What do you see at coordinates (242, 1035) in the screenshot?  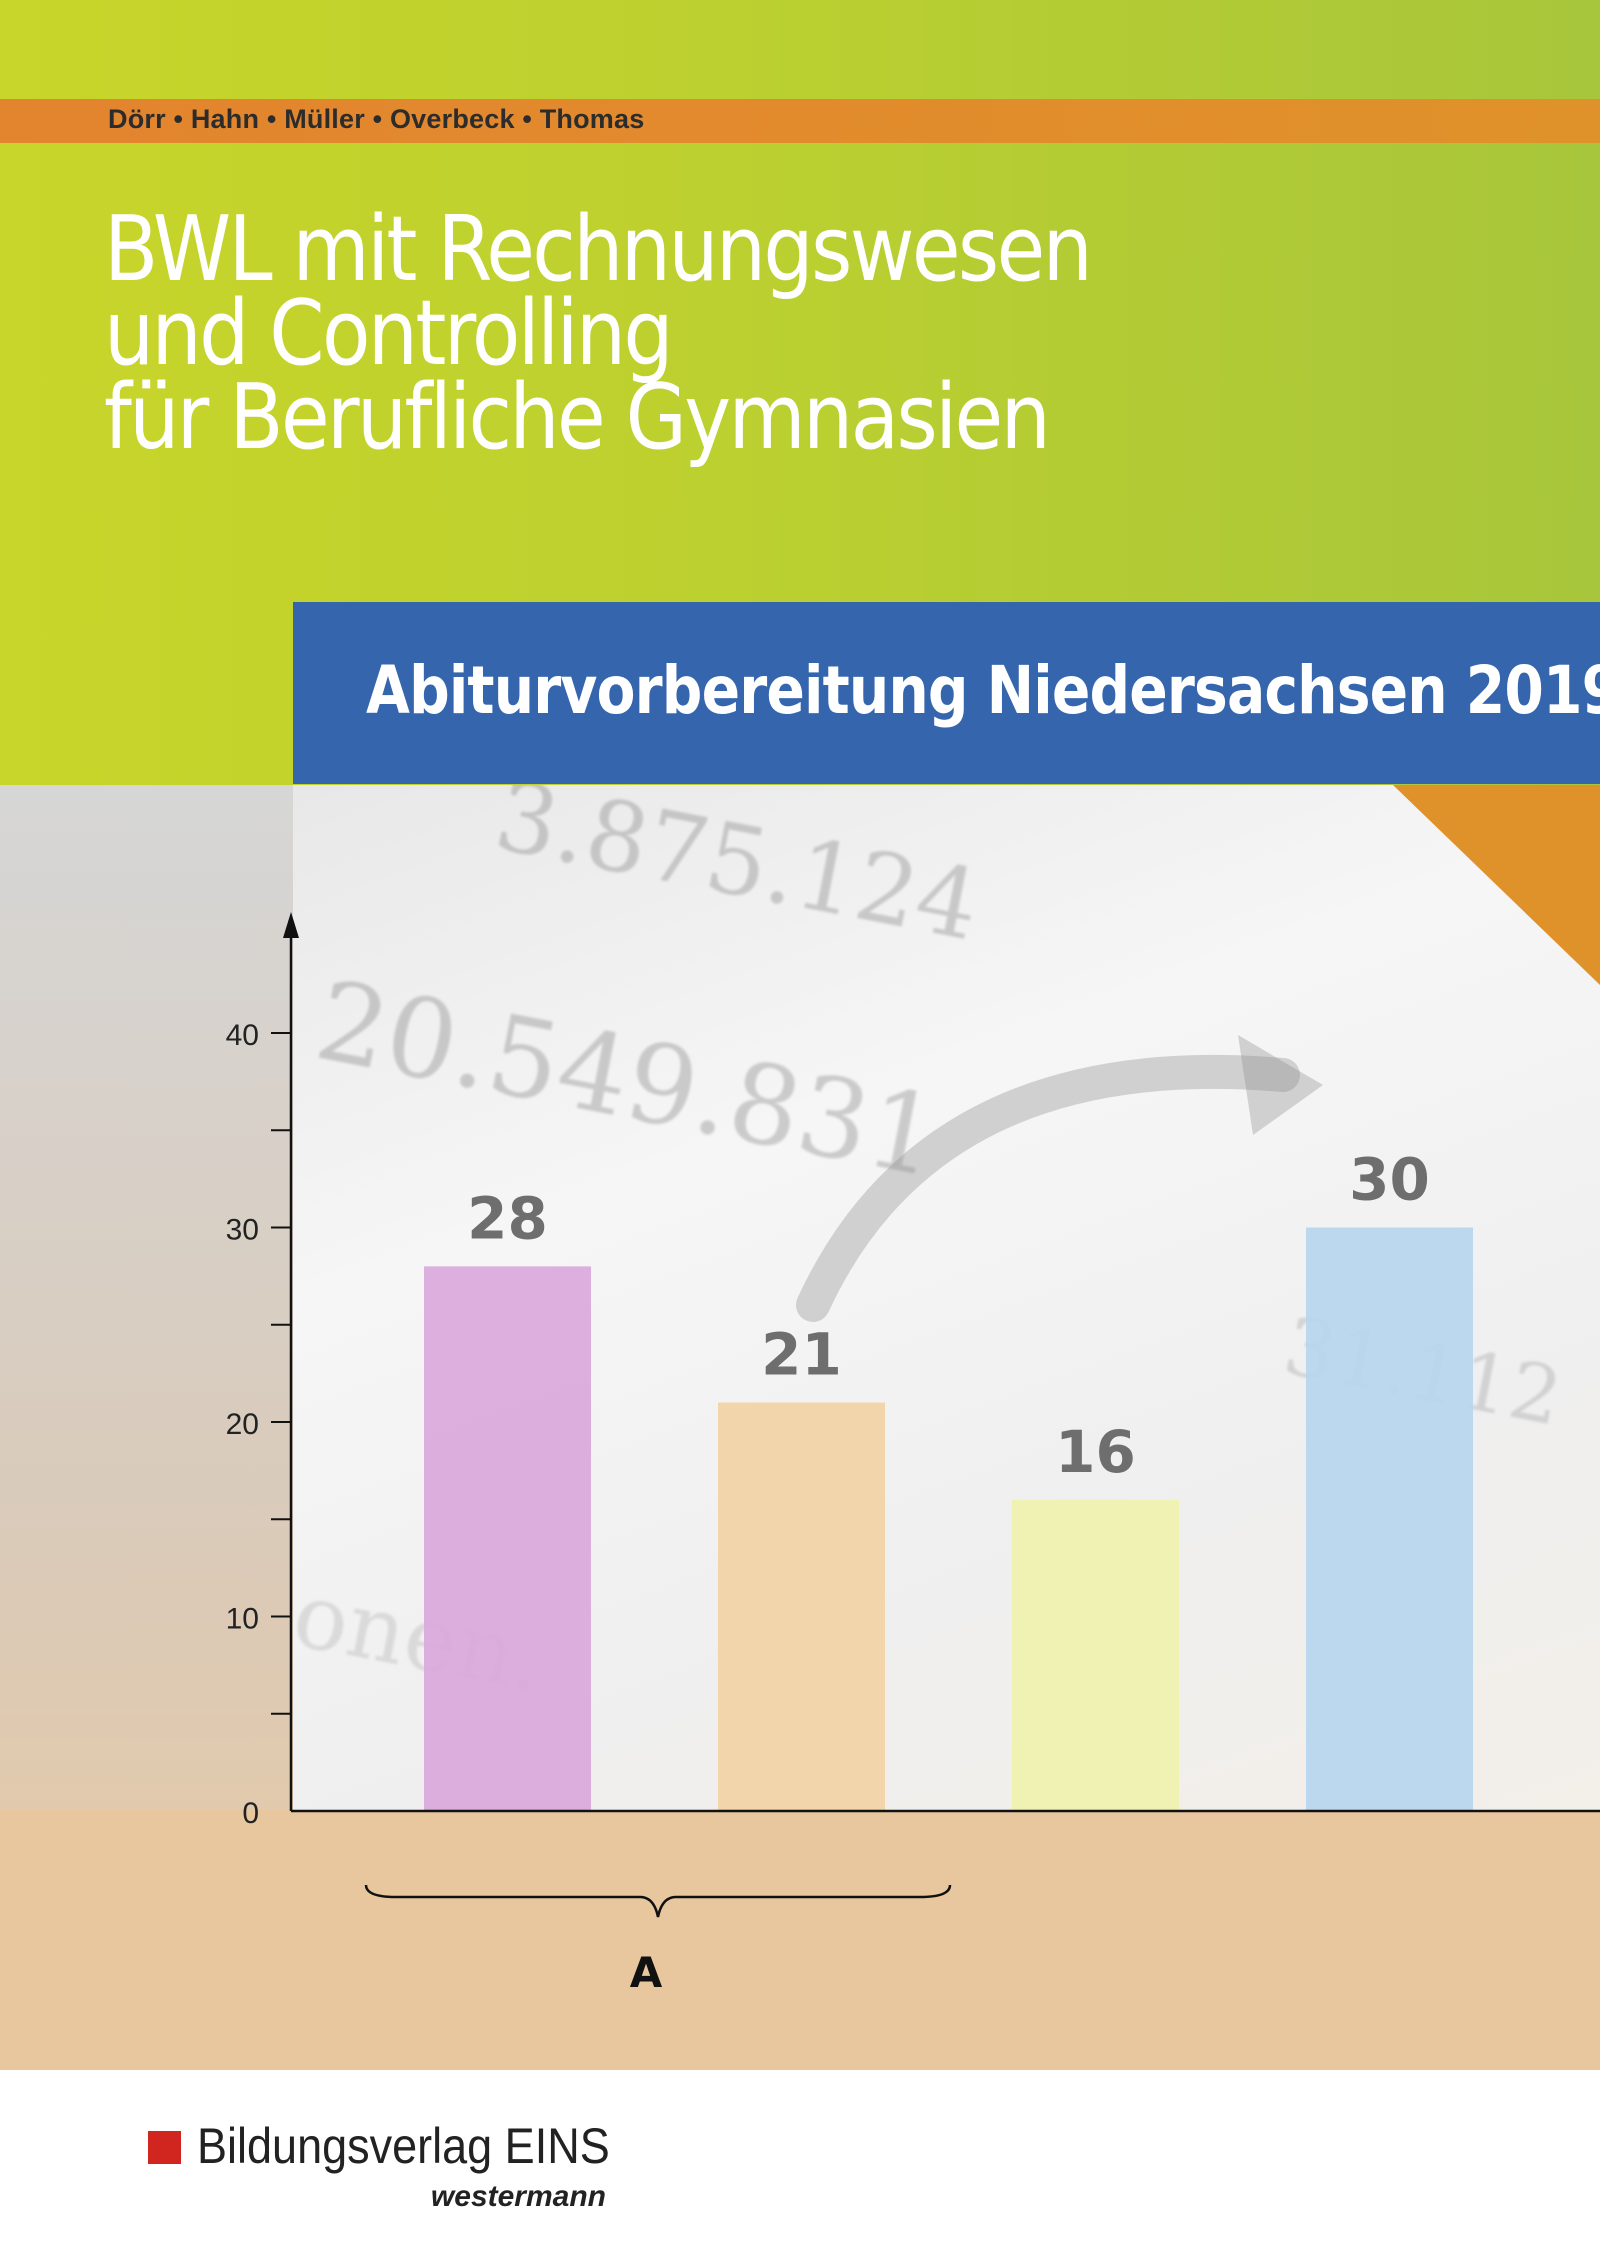 I see `chart-y-tick-label: 40` at bounding box center [242, 1035].